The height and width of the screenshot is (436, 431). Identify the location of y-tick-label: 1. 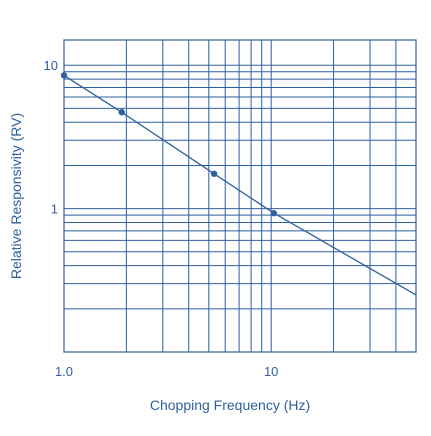
(54, 209).